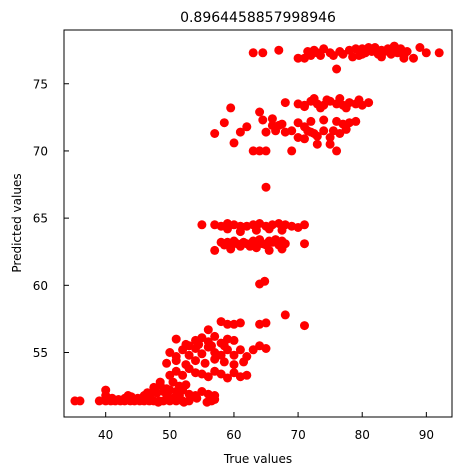 The height and width of the screenshot is (475, 461). Describe the element at coordinates (266, 427) in the screenshot. I see `x-axis: 40 50 60 70 80 90` at that location.